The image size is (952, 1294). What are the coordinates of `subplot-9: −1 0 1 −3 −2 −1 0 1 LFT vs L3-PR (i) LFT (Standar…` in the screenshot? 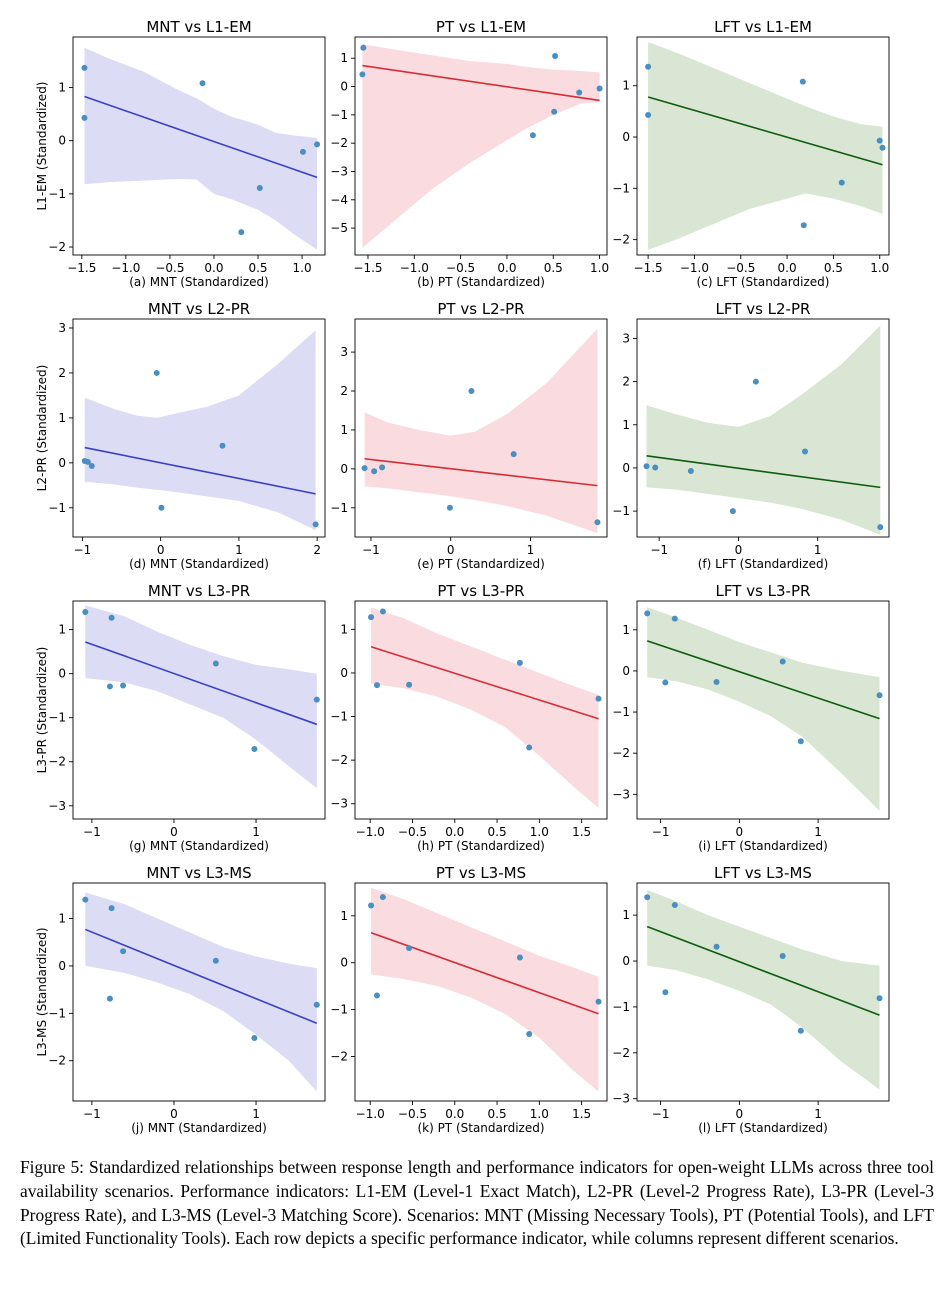 It's located at (751, 717).